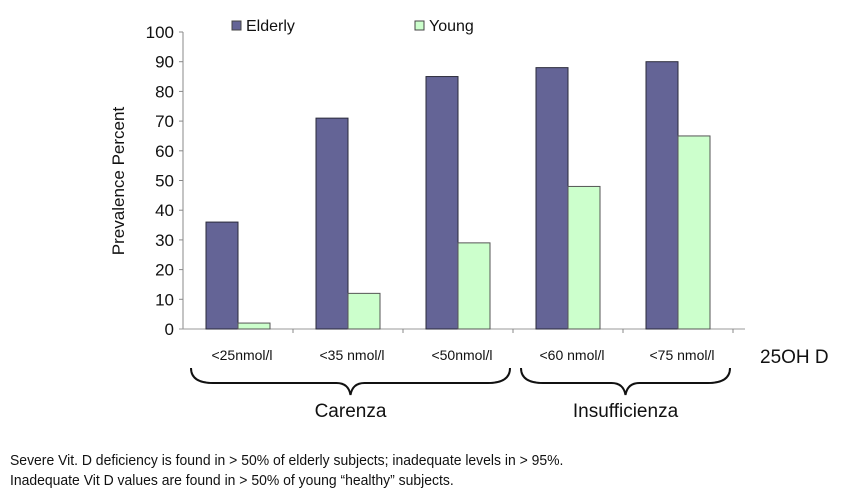 The width and height of the screenshot is (862, 498). What do you see at coordinates (164, 210) in the screenshot?
I see `y-tick-label: 40` at bounding box center [164, 210].